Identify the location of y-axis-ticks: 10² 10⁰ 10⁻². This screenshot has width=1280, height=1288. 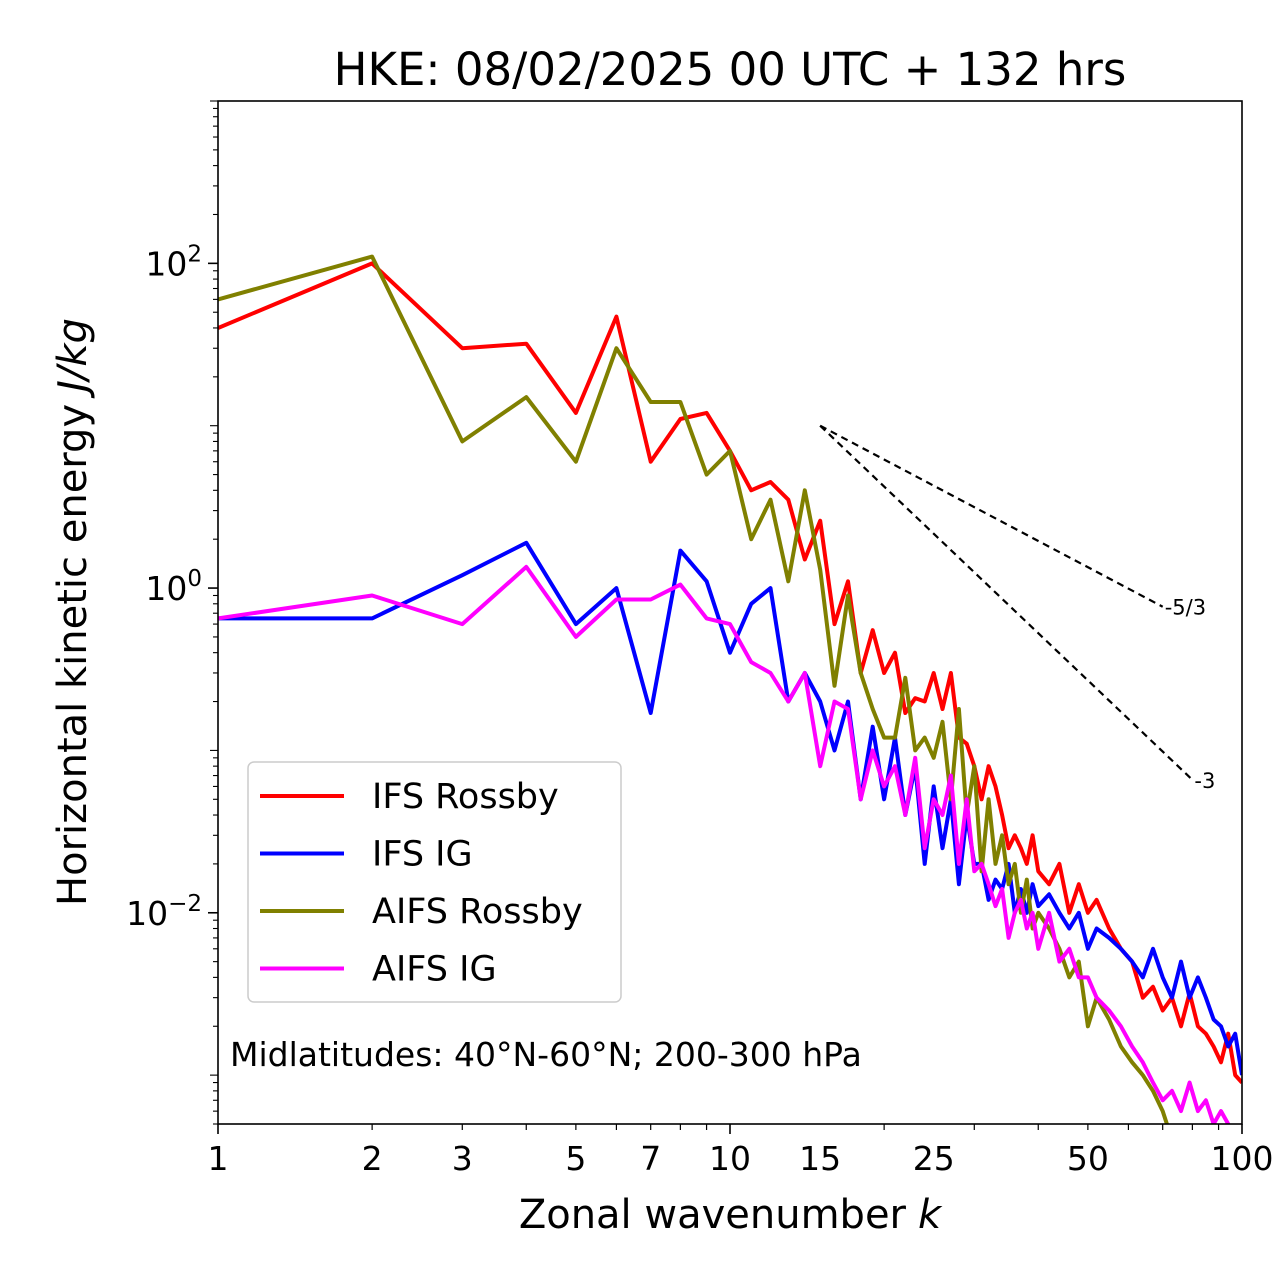
(164, 586).